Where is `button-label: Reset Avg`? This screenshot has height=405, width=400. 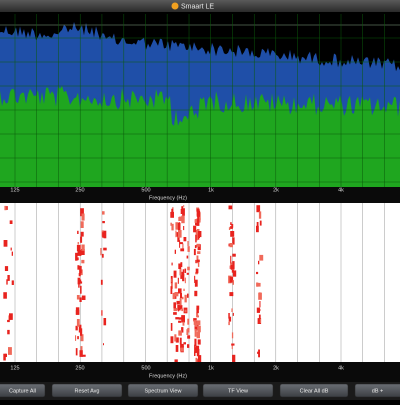
button-label: Reset Avg is located at coordinates (87, 391).